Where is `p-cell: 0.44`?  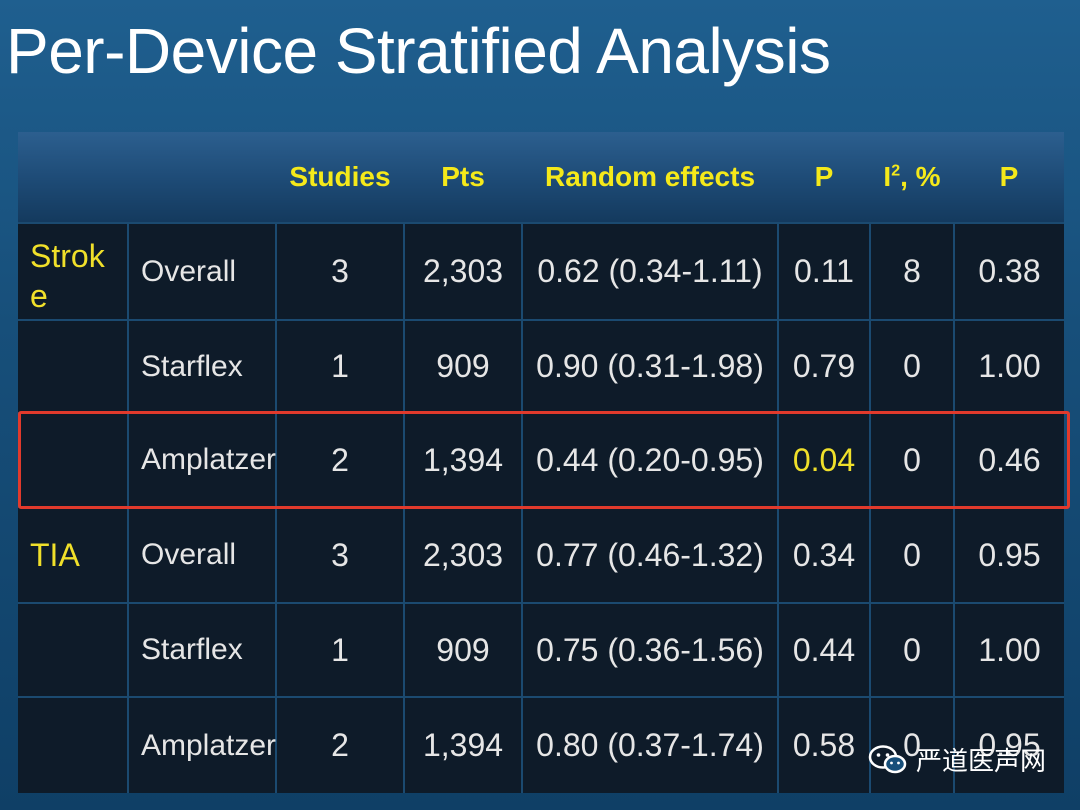
p-cell: 0.44 is located at coordinates (823, 649).